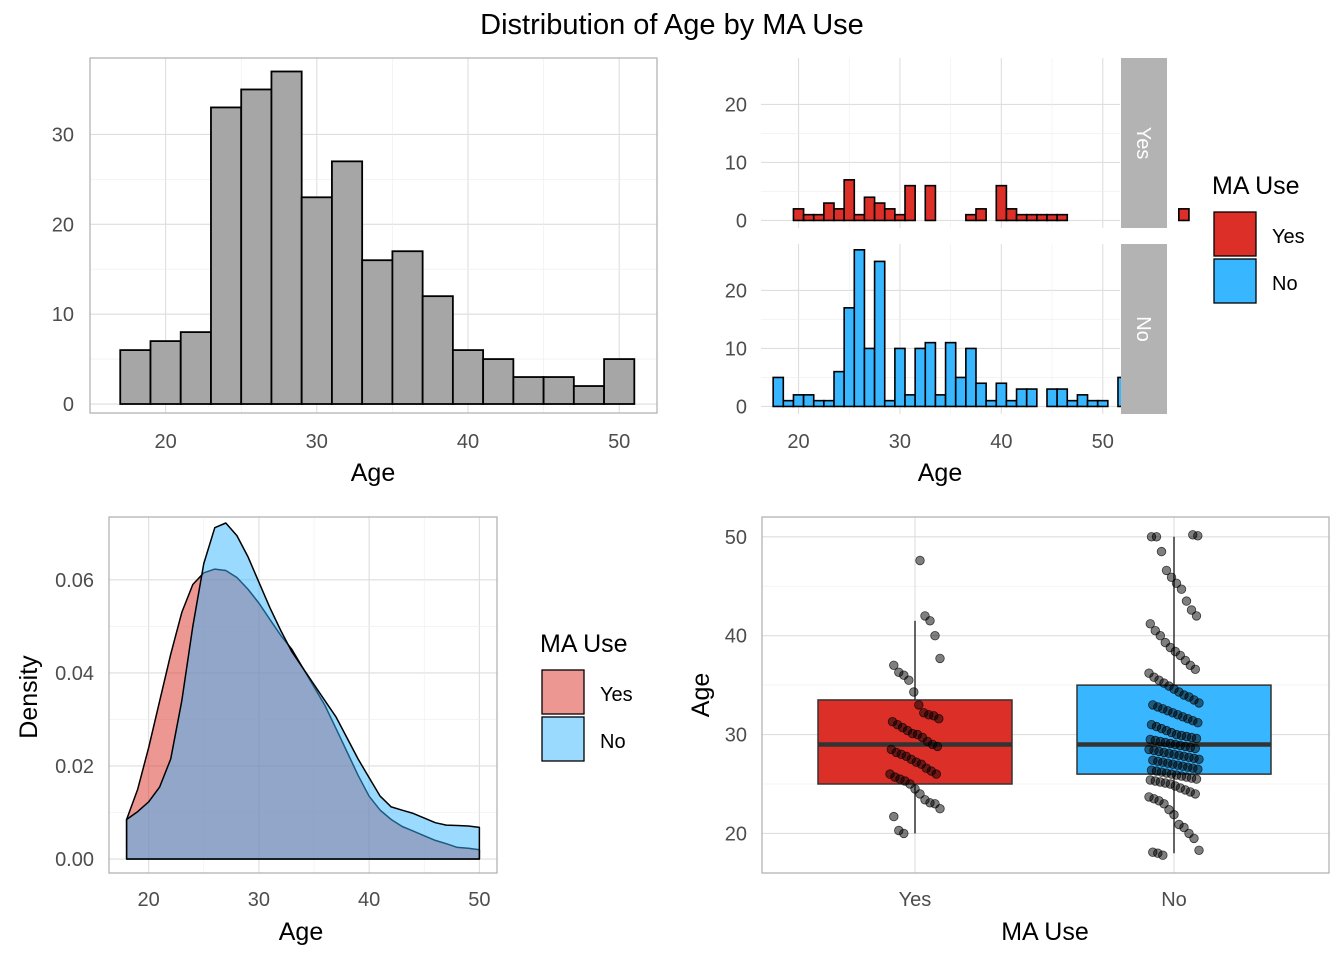 The width and height of the screenshot is (1344, 960). Describe the element at coordinates (915, 742) in the screenshot. I see `boxplot-box-yes` at that location.